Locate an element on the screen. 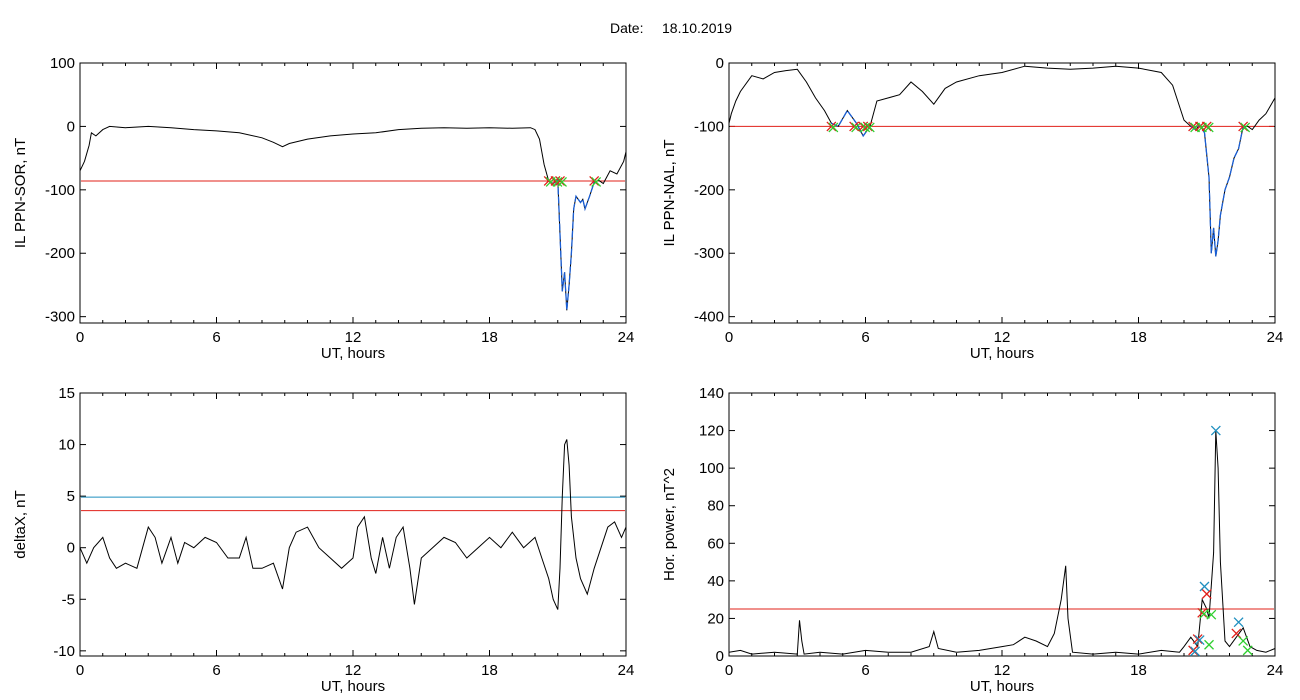  y-axis-title: deltaX, nT is located at coordinates (20, 524).